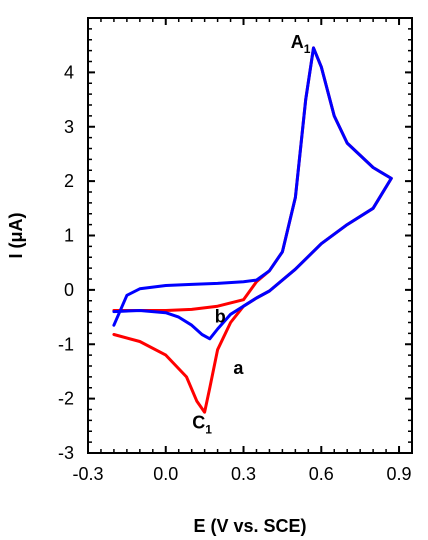  Describe the element at coordinates (249, 526) in the screenshot. I see `x-axis-title: E (V vs. SCE)` at that location.